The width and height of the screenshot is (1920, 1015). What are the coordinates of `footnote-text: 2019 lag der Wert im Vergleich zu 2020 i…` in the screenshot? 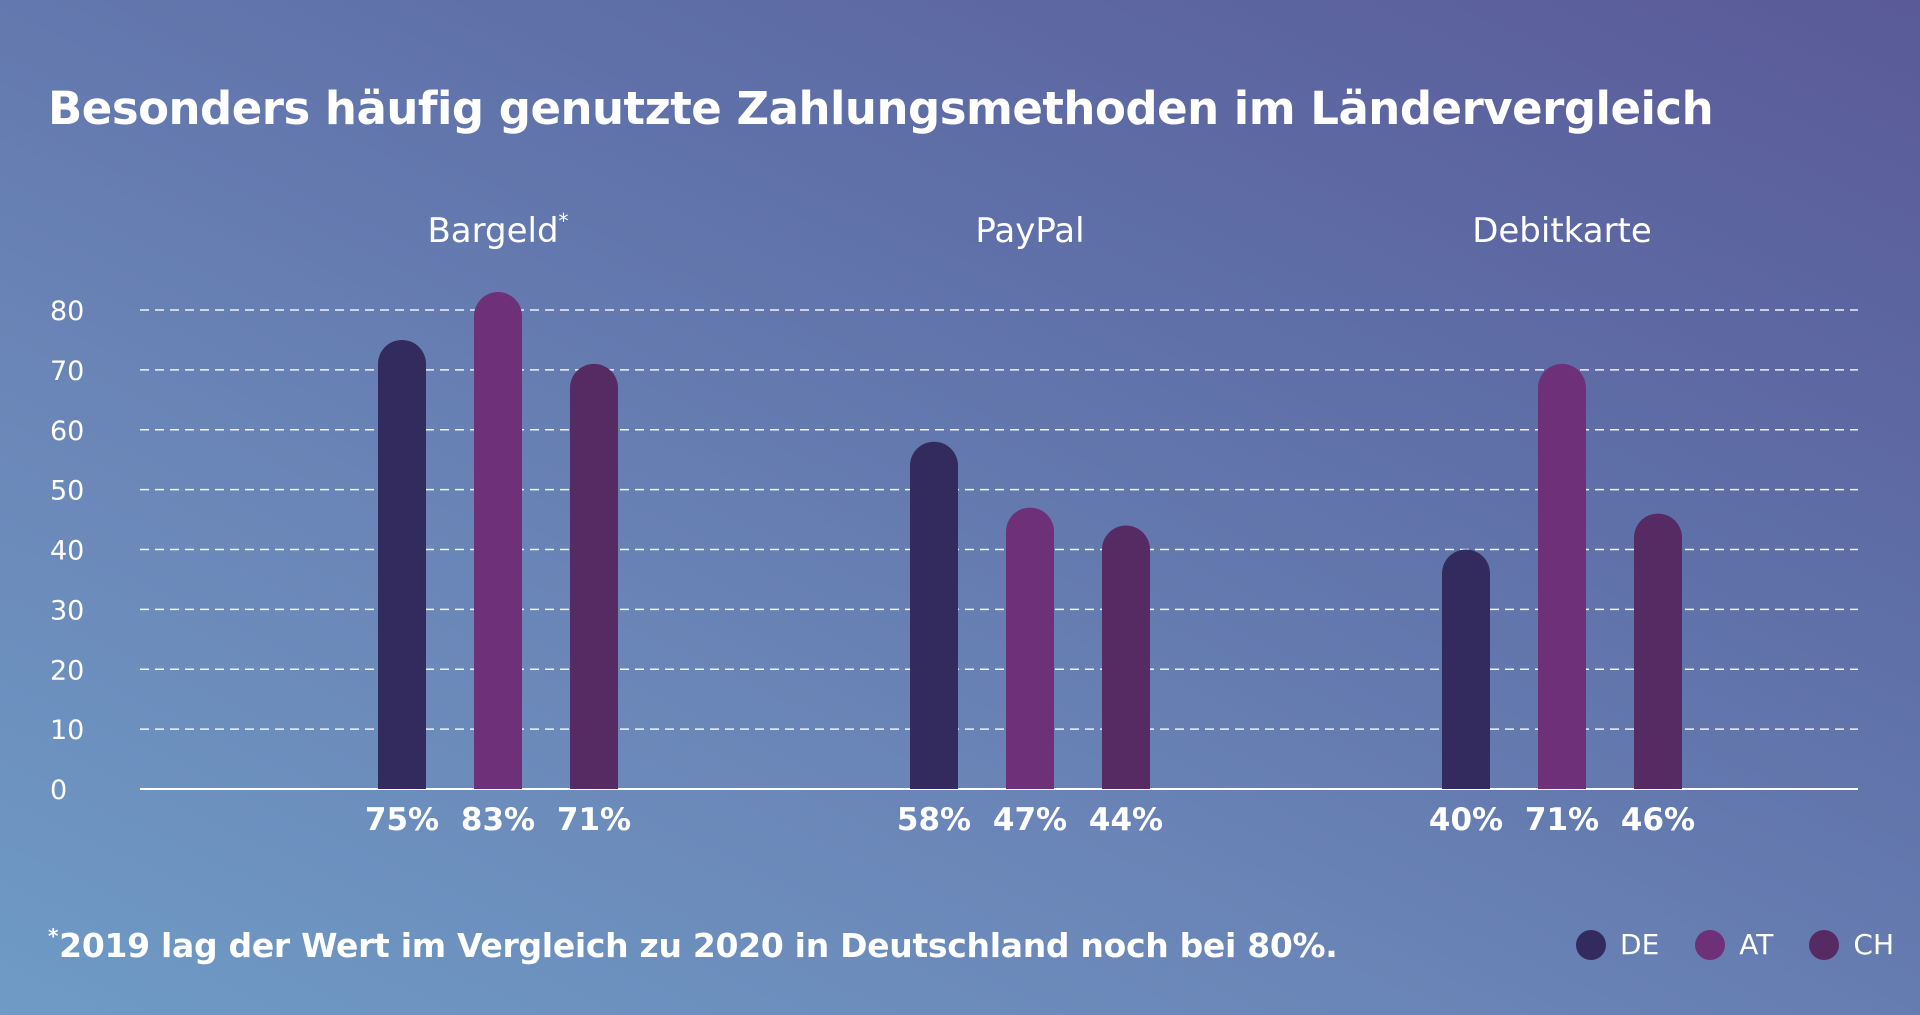 It's located at (698, 945).